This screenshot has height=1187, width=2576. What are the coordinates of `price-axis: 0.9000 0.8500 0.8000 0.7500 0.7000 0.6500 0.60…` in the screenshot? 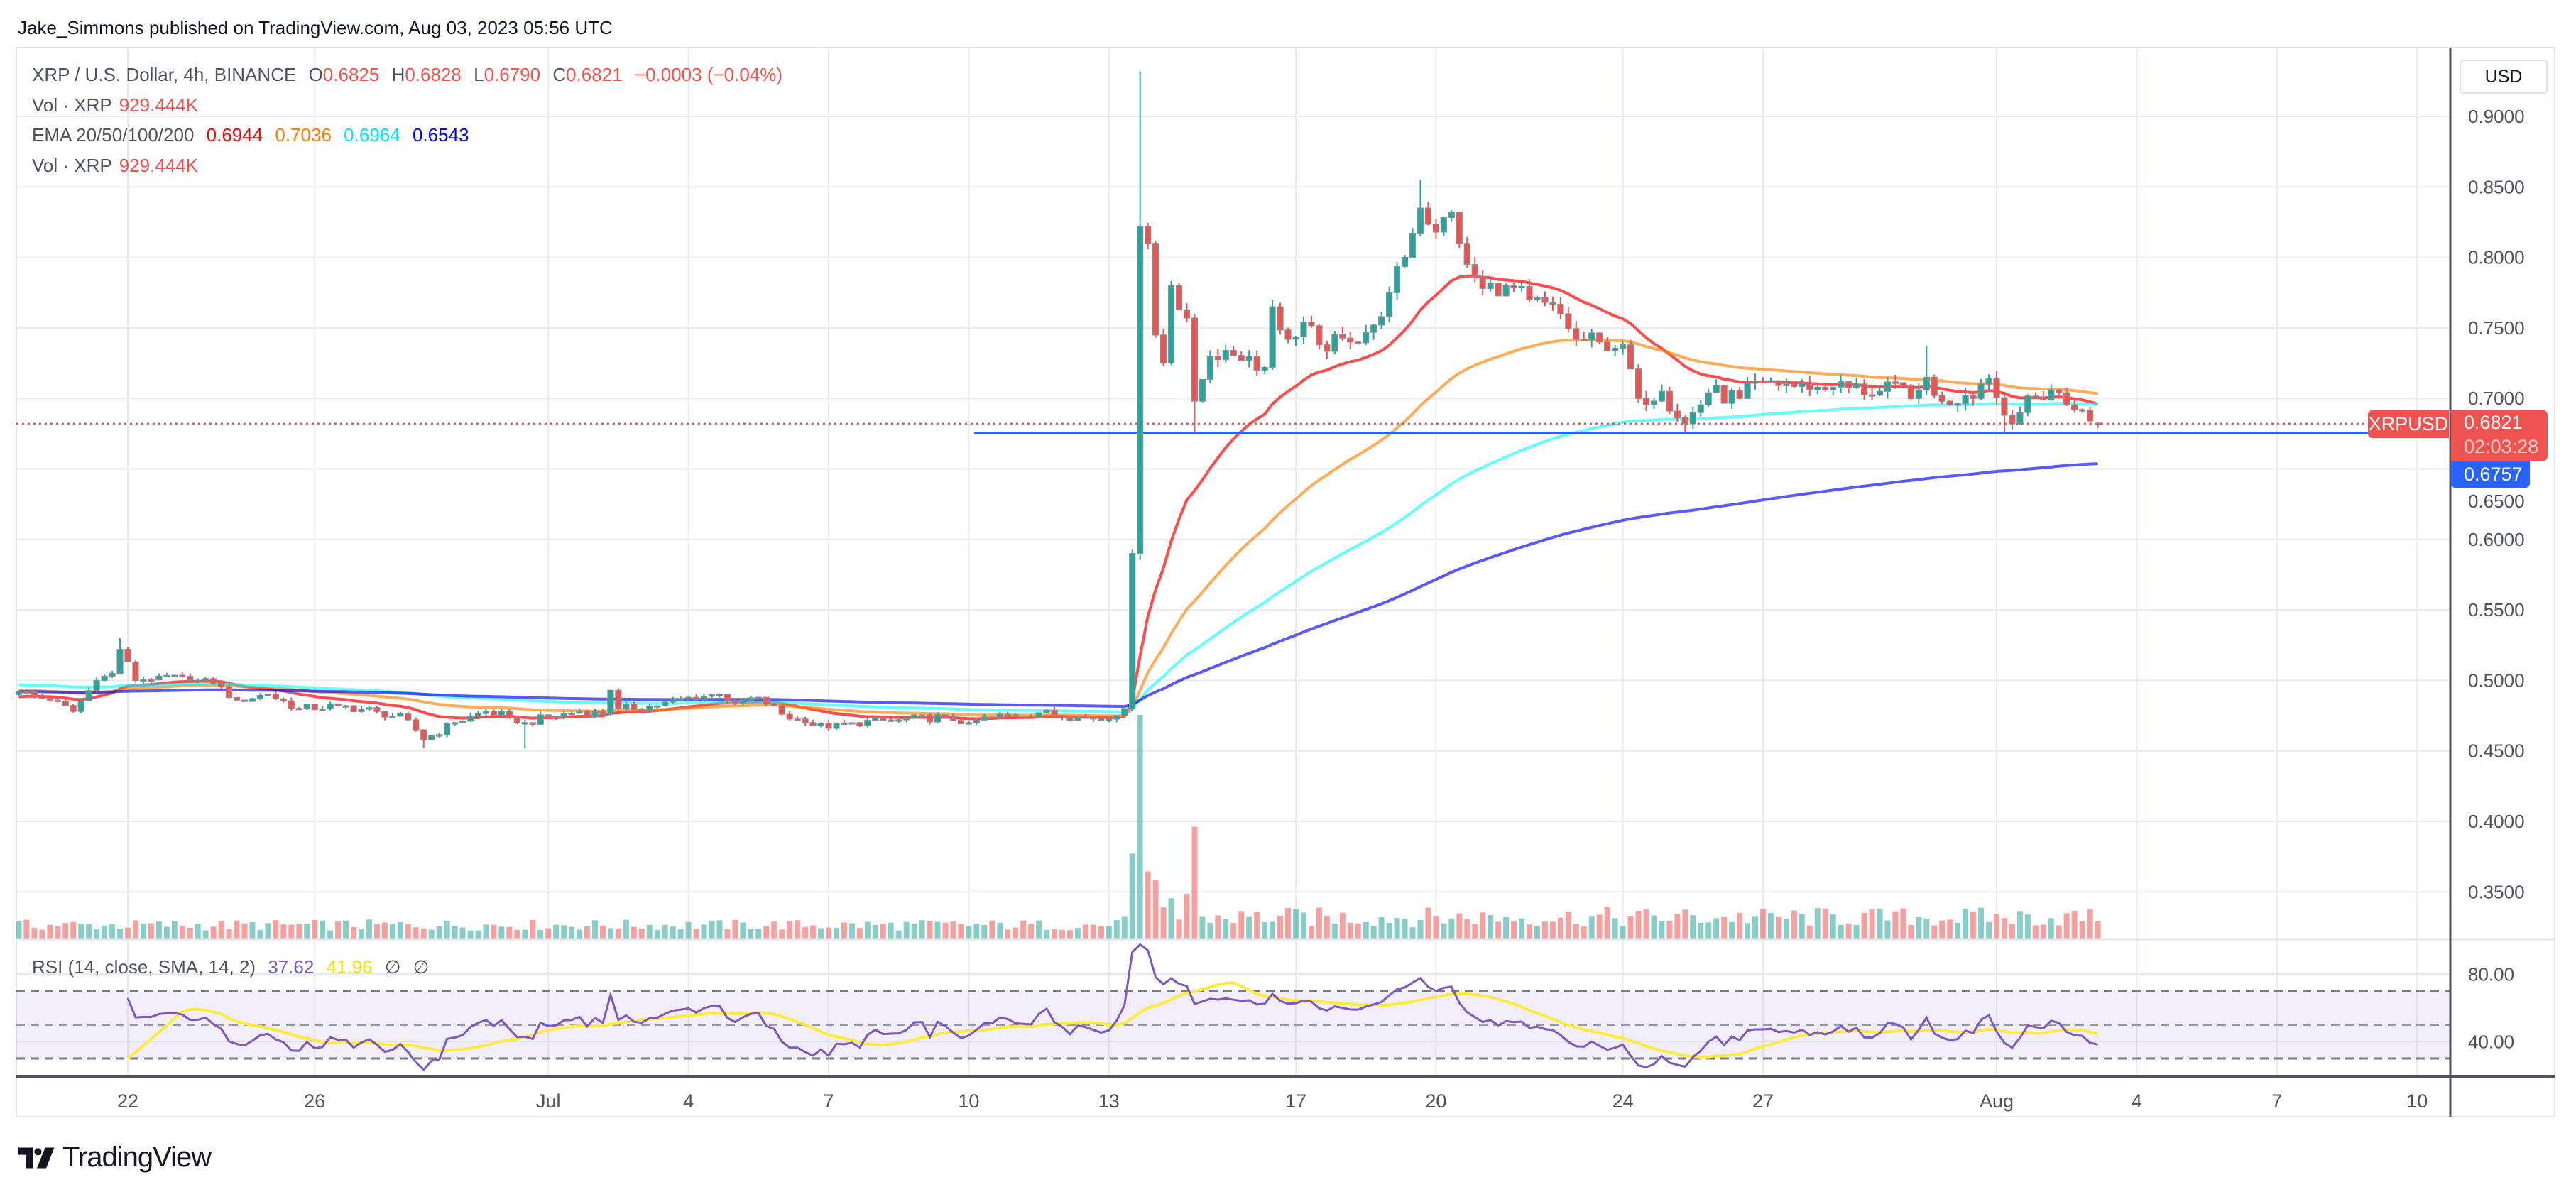 It's located at (2496, 579).